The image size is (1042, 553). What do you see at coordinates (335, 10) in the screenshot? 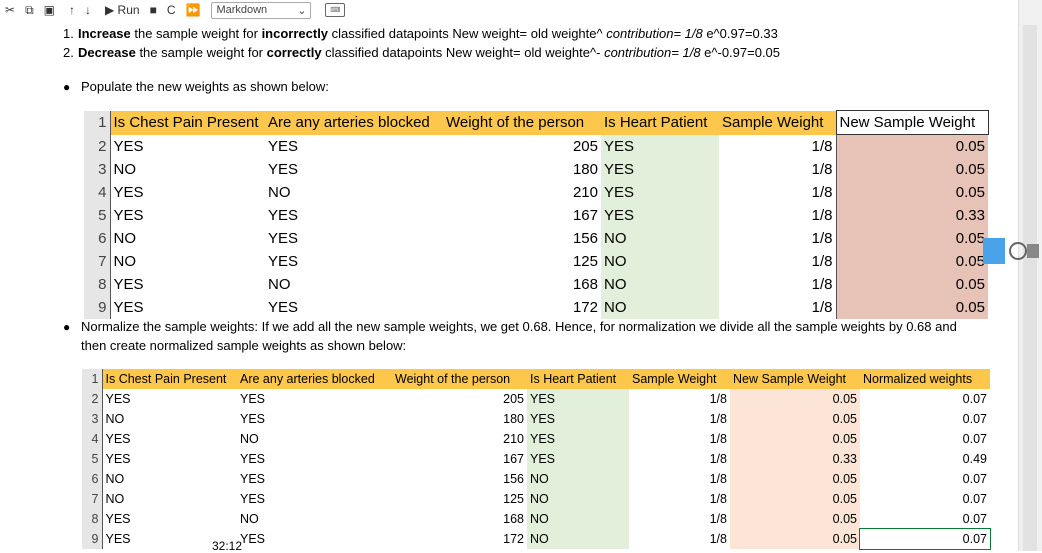
I see `keyboard-icon: ⌨` at bounding box center [335, 10].